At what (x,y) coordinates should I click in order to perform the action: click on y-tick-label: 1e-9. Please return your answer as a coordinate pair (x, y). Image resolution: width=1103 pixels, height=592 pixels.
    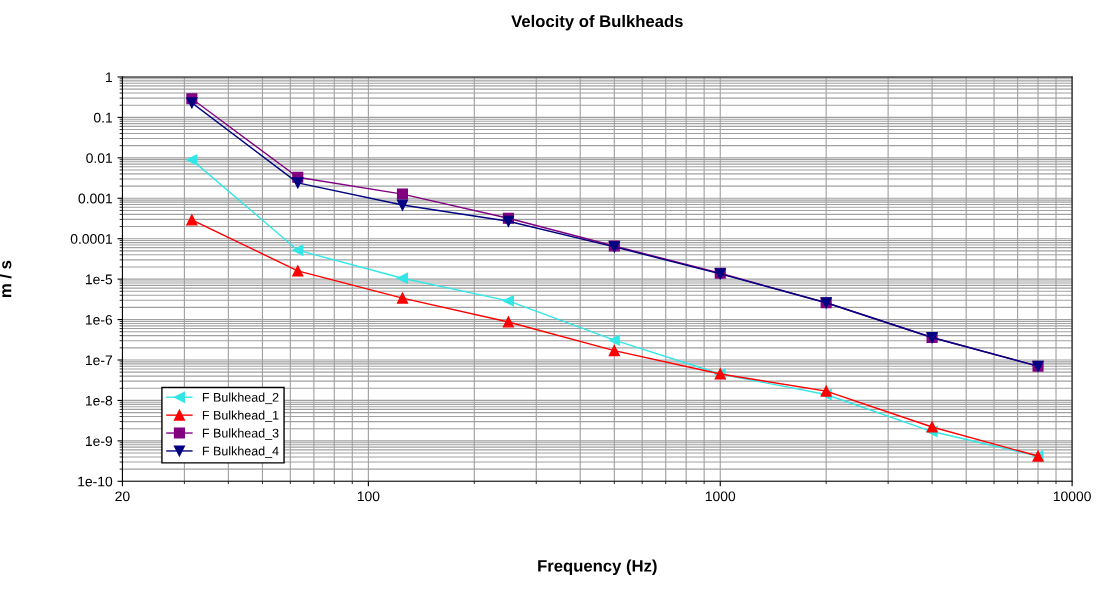
    Looking at the image, I should click on (99, 441).